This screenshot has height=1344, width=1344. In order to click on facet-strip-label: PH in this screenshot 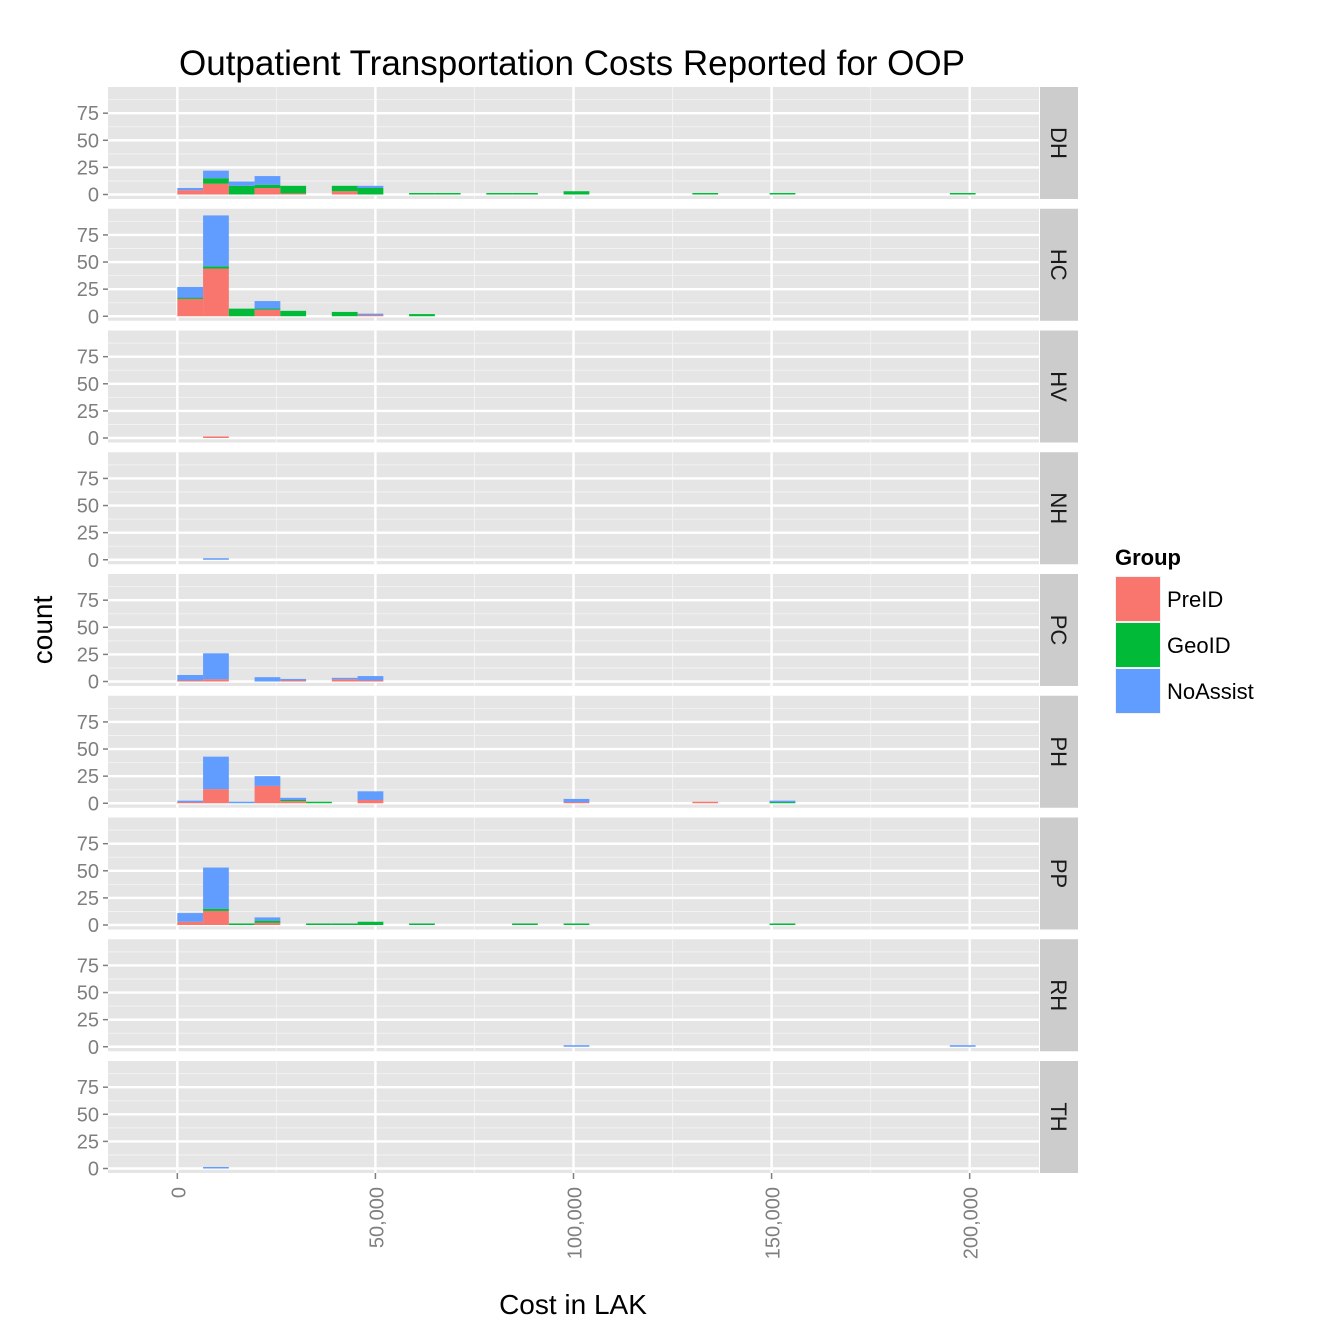, I will do `click(1058, 751)`.